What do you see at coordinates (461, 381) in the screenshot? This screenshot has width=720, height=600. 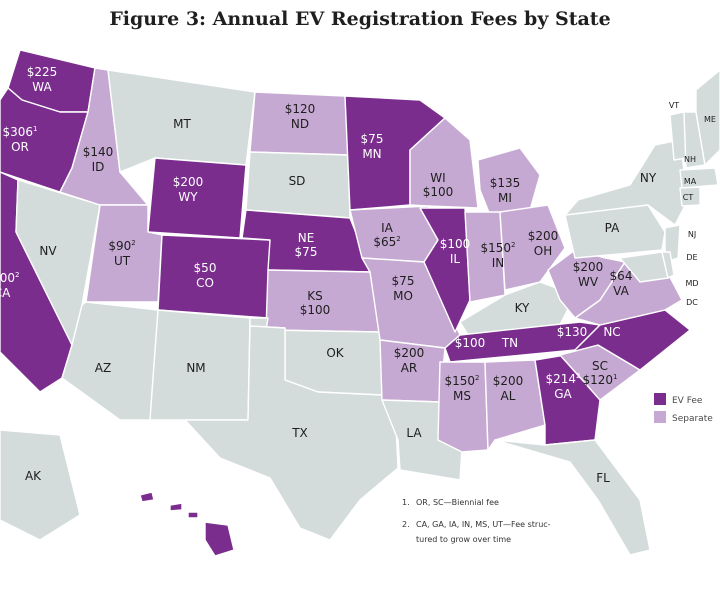 I see `state-fee-ms: $1502` at bounding box center [461, 381].